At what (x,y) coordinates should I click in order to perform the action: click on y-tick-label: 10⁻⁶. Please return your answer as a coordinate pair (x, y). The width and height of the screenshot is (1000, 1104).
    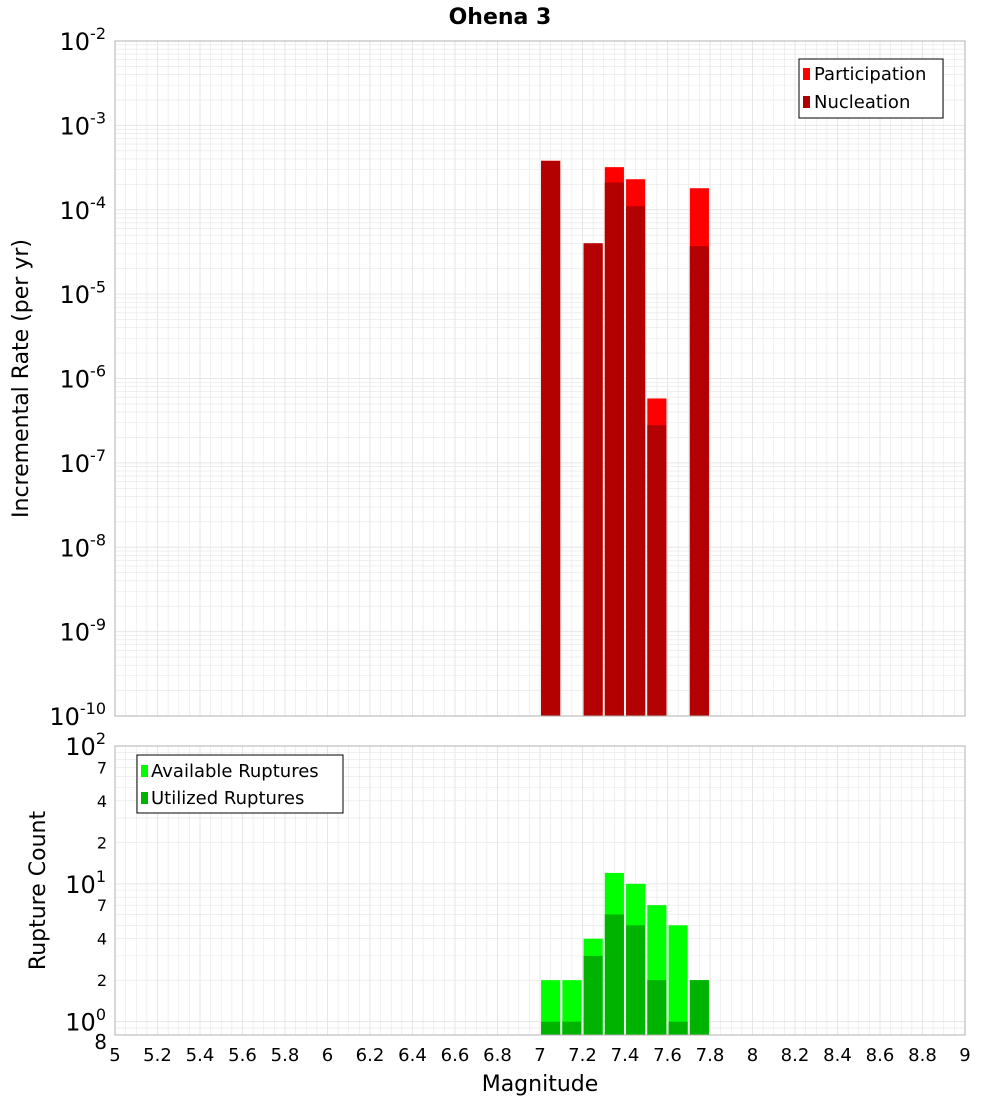
    Looking at the image, I should click on (83, 378).